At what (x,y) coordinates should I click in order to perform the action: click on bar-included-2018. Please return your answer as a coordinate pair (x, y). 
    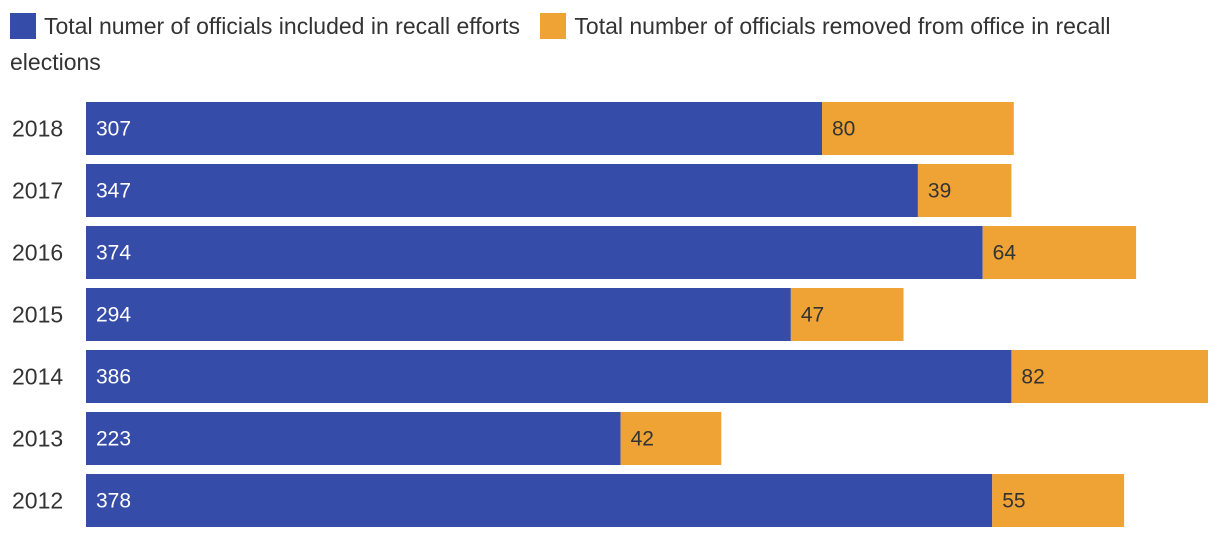
    Looking at the image, I should click on (454, 128).